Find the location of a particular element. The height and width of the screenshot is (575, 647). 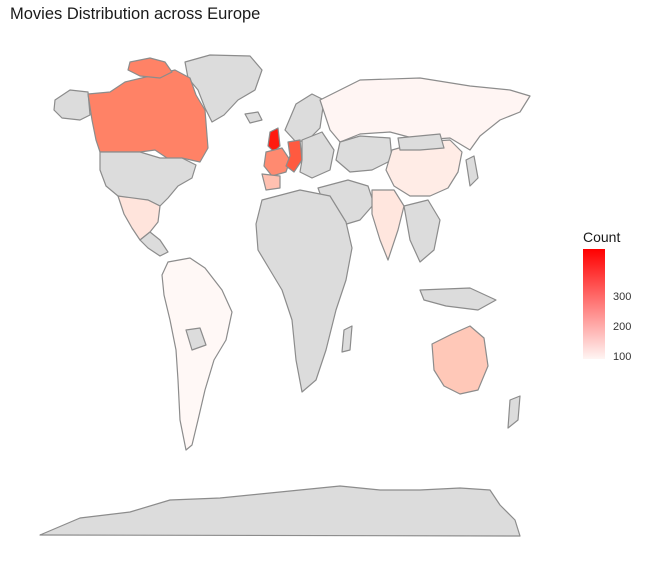

region-indonesia is located at coordinates (458, 299).